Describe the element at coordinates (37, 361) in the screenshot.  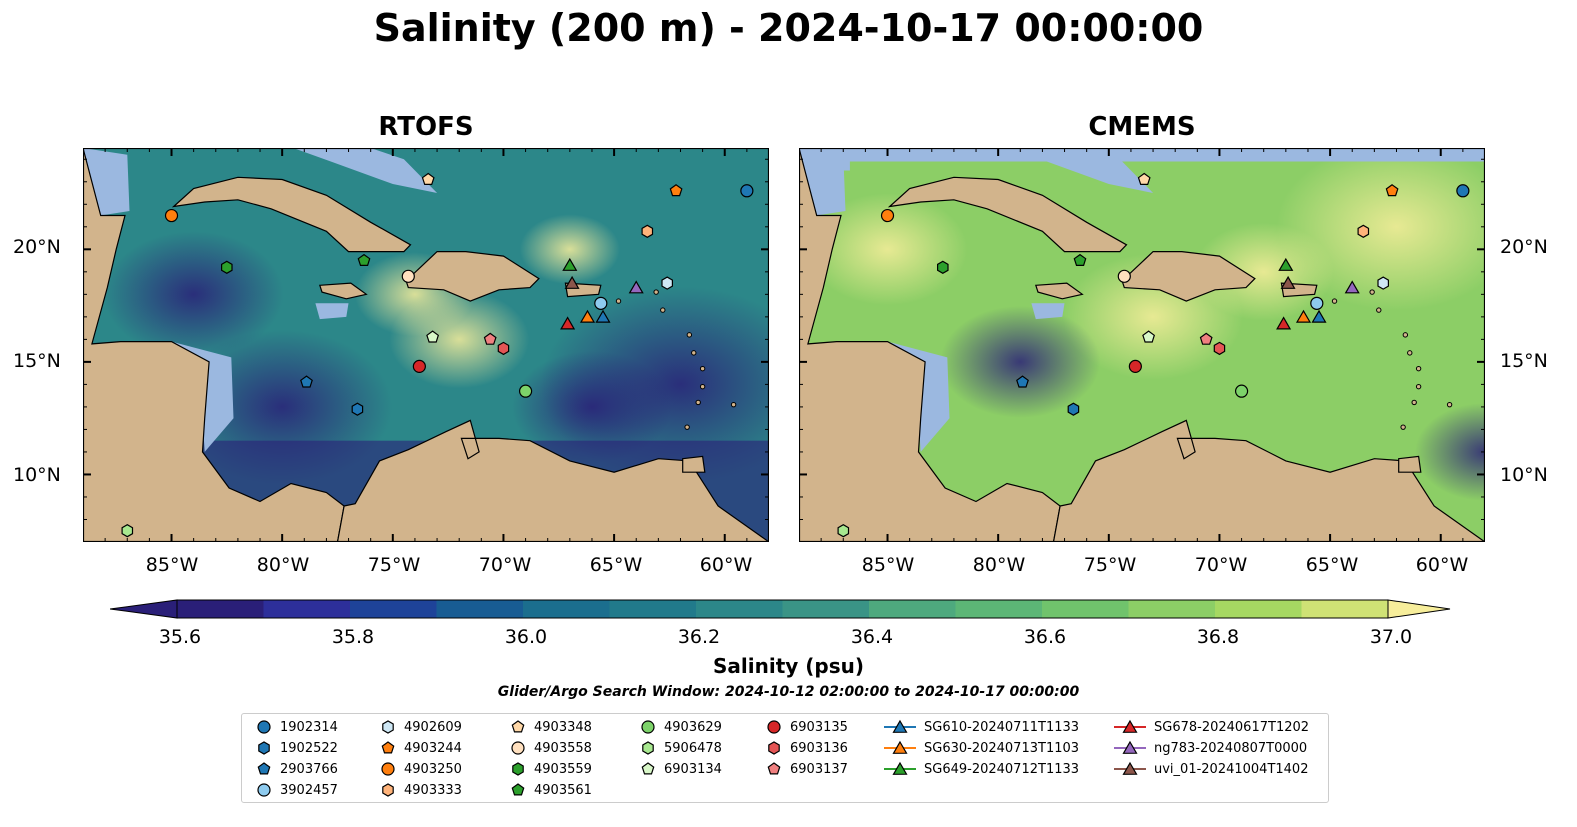
I see `lat-label-15n-left: 15°N` at that location.